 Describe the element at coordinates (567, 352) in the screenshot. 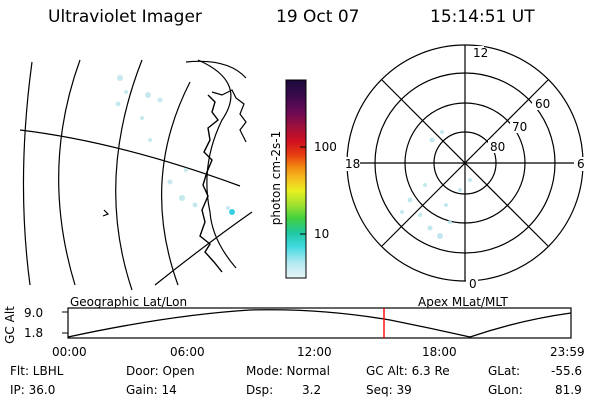

I see `timeline-xtick-4: 23:59` at that location.